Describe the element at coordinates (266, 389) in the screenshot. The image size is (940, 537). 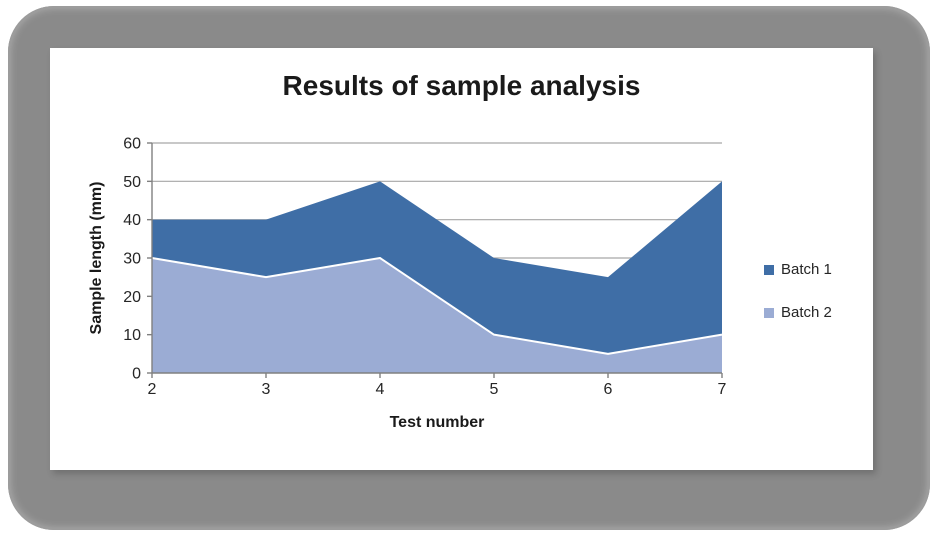
I see `x-tick-label-3: 3` at that location.